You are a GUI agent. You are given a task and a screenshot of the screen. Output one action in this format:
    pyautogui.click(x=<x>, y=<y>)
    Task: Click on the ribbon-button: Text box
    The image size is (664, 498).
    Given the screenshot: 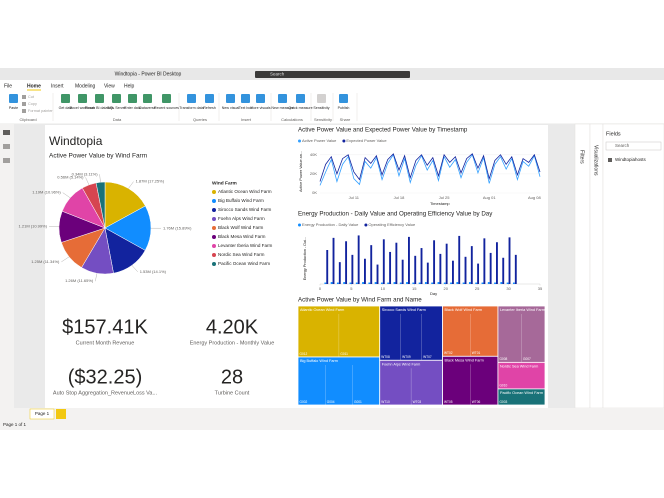 What is the action you would take?
    pyautogui.click(x=246, y=108)
    